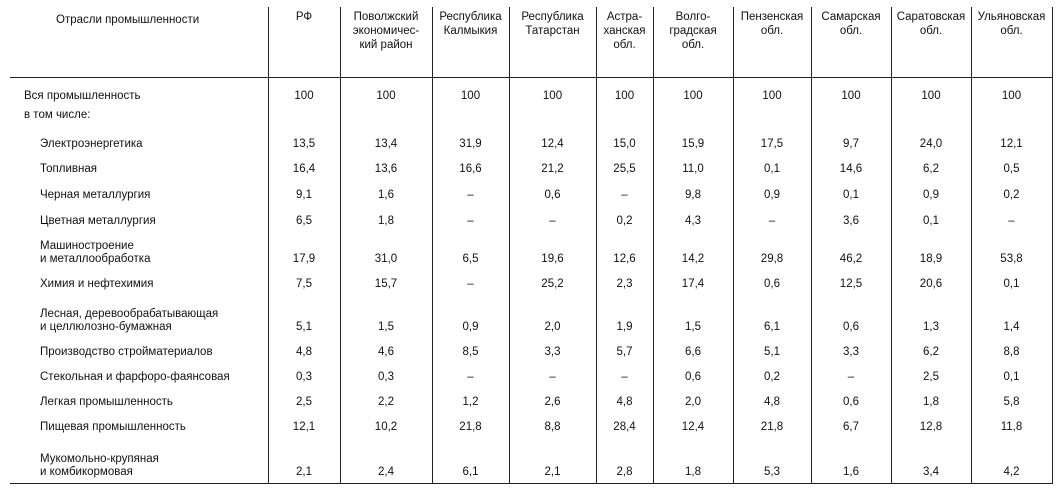 Image resolution: width=1057 pixels, height=499 pixels. What do you see at coordinates (851, 219) in the screenshot?
I see `table-cell: 3,6` at bounding box center [851, 219].